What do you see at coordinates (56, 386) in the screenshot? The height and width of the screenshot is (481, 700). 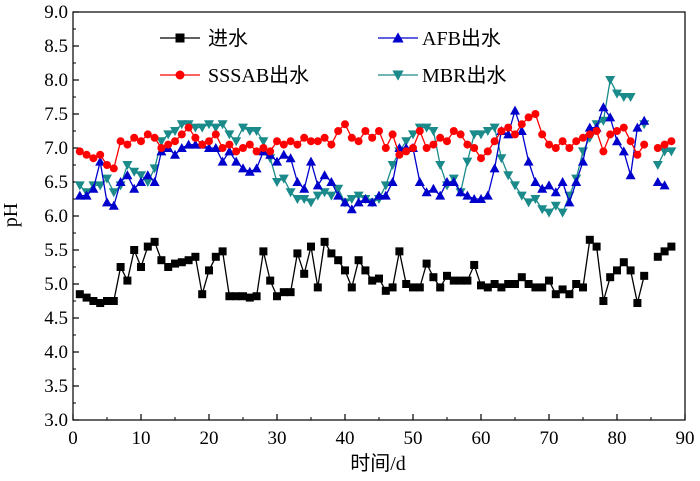 I see `y-tick-label: 3.5` at bounding box center [56, 386].